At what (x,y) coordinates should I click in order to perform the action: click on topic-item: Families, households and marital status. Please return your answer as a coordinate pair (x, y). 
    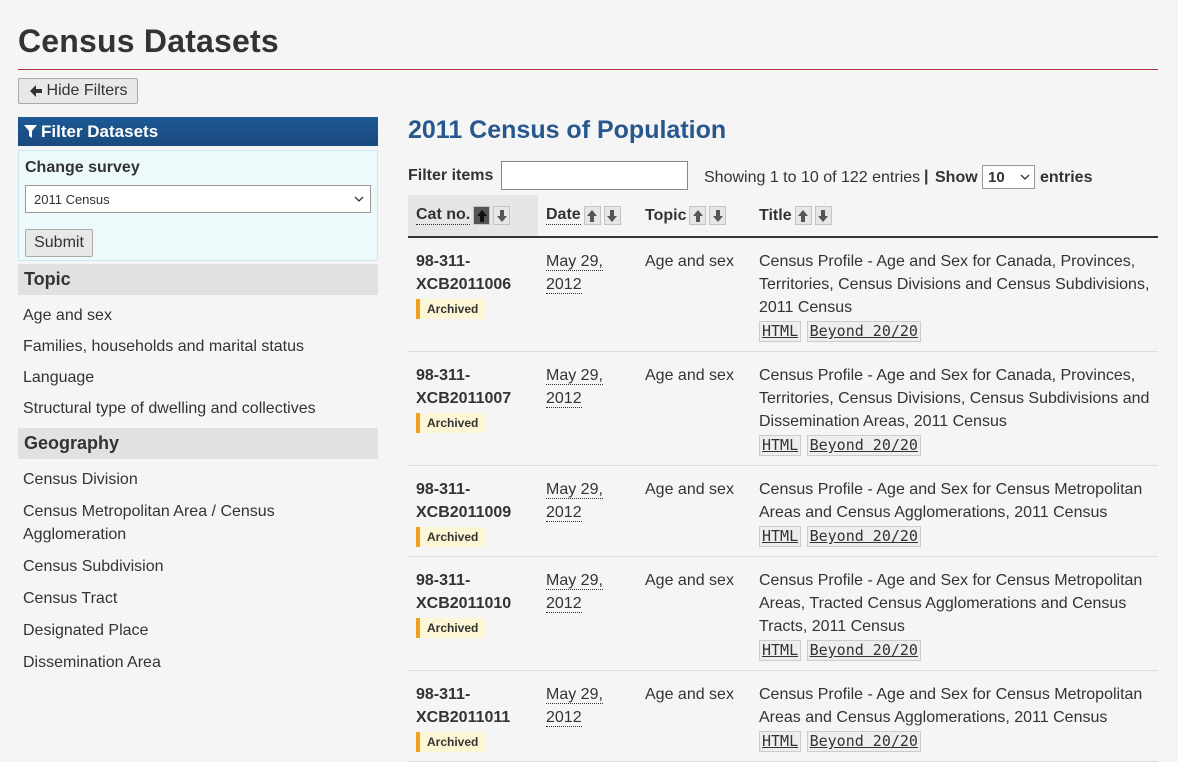
    Looking at the image, I should click on (164, 346).